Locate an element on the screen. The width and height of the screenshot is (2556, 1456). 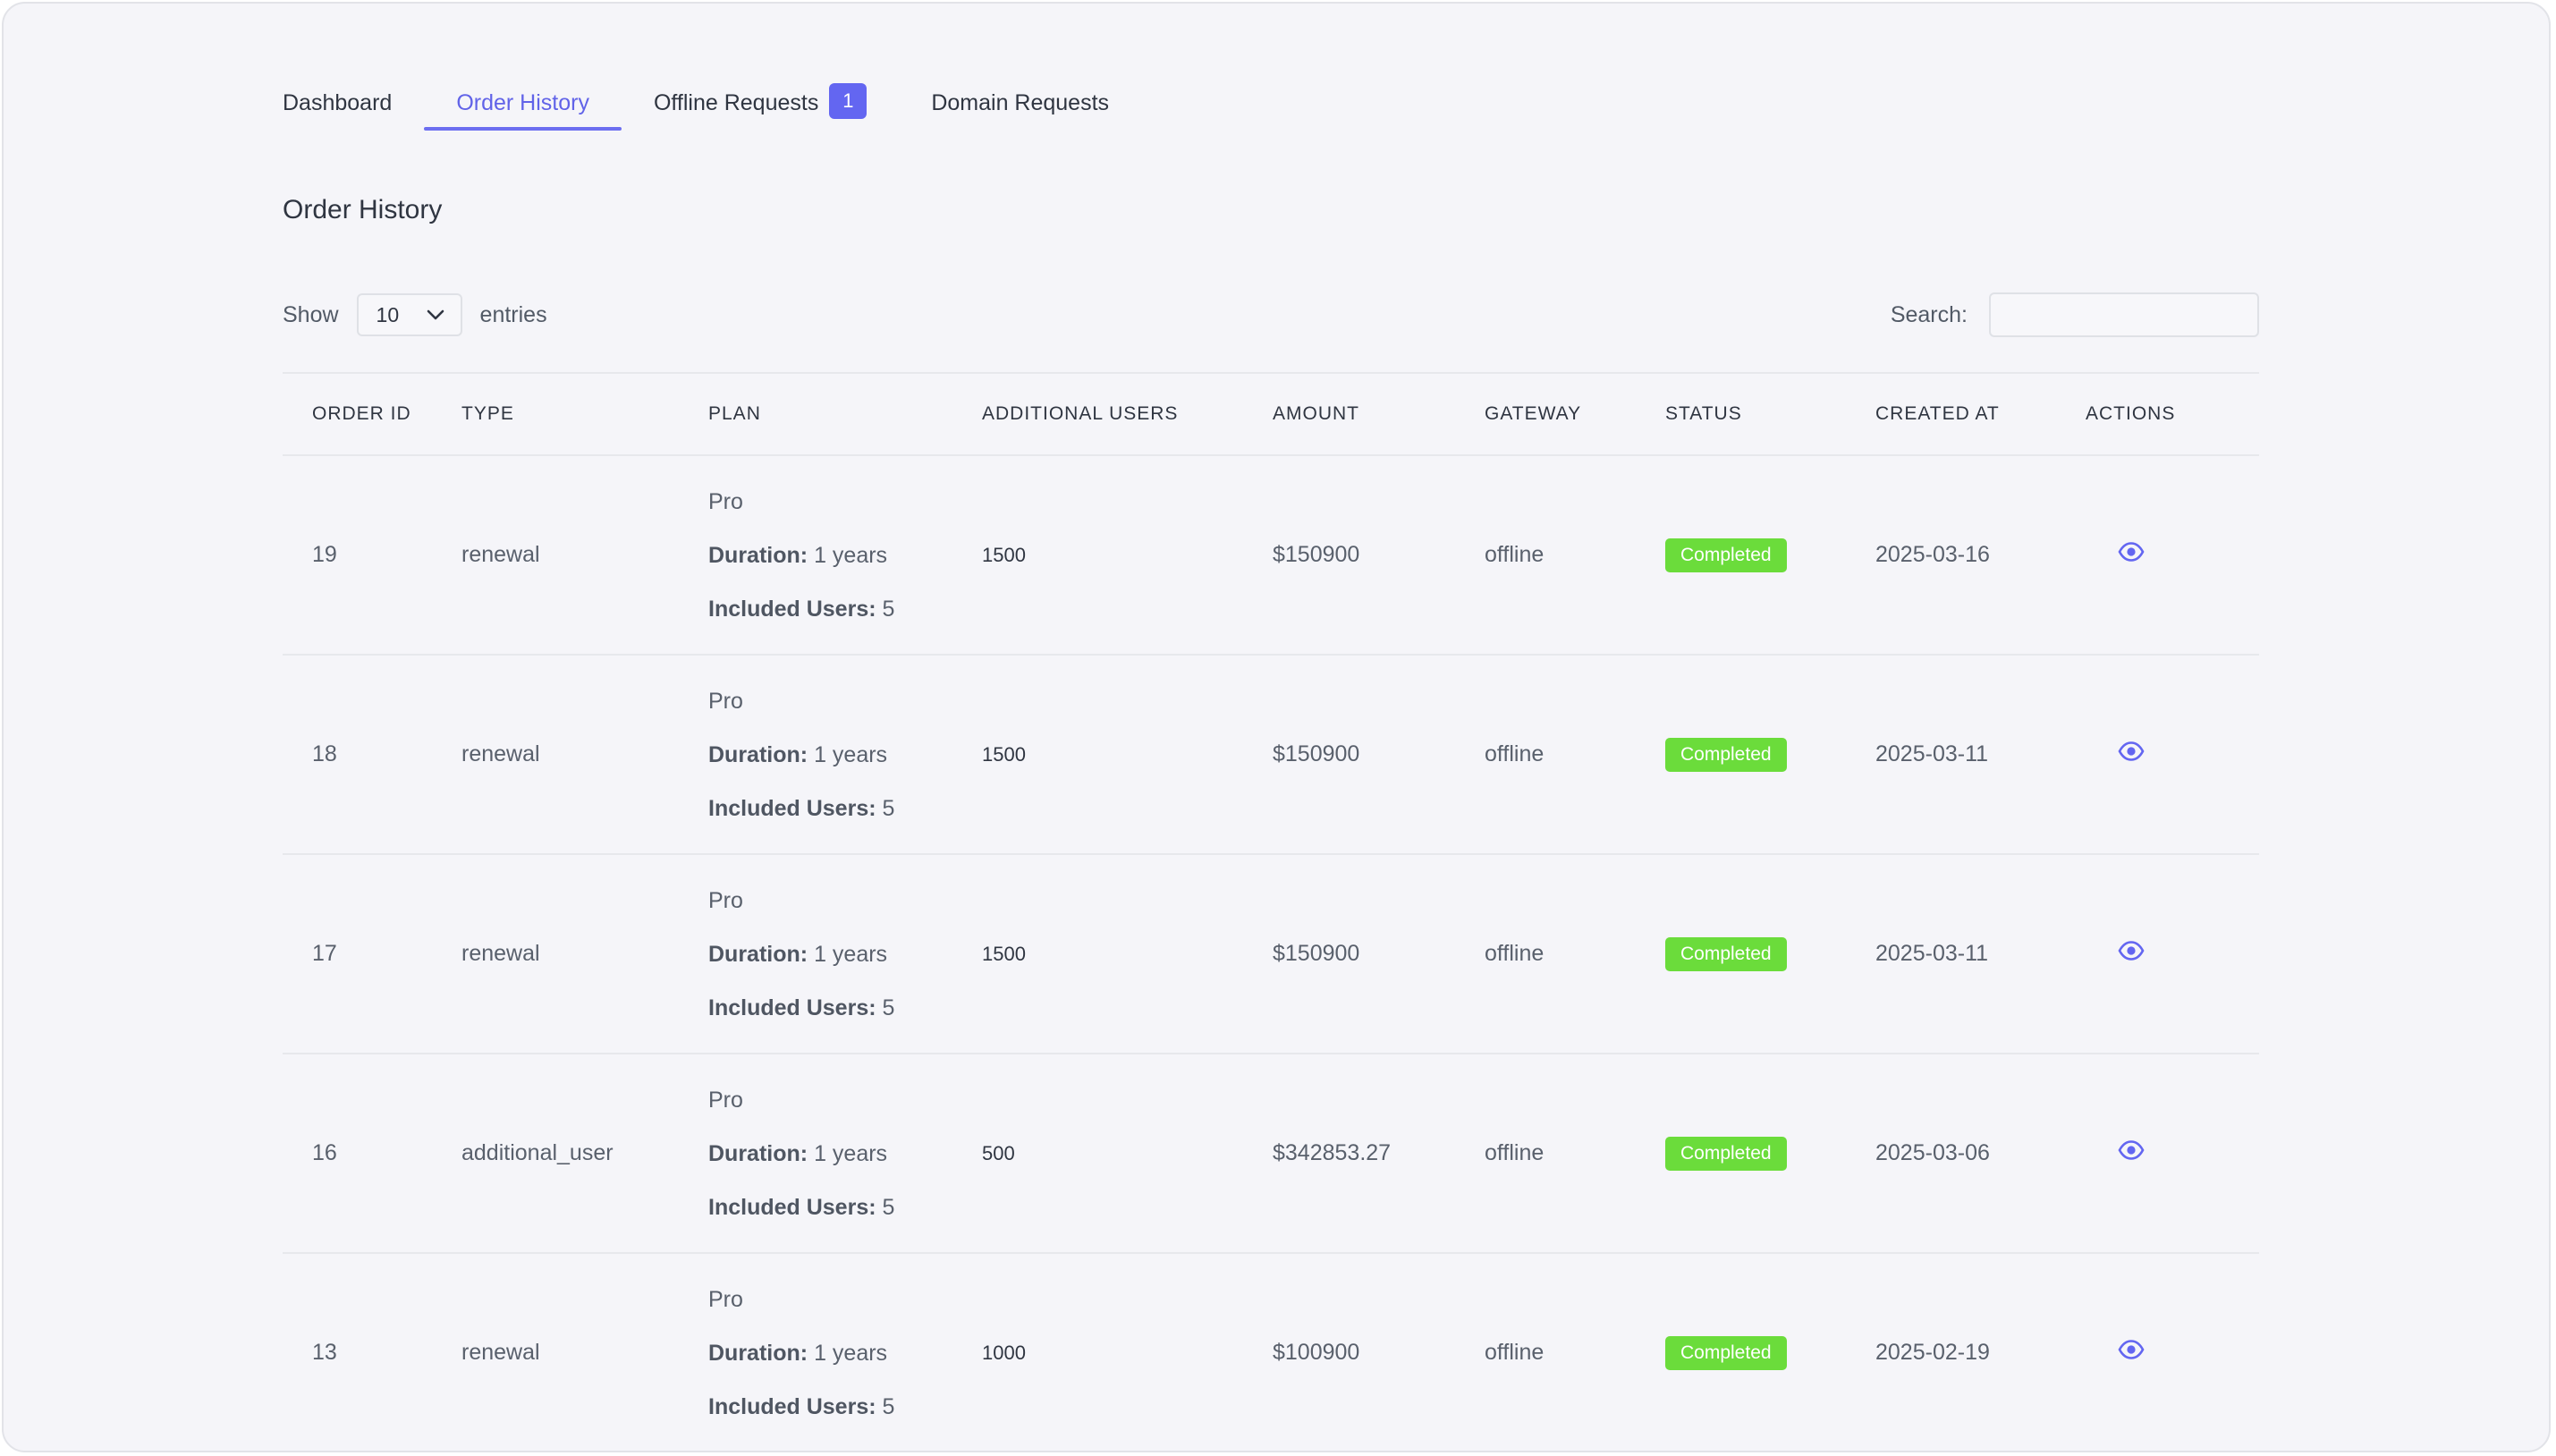
order-created-at: 2025-03-06 is located at coordinates (1981, 1154).